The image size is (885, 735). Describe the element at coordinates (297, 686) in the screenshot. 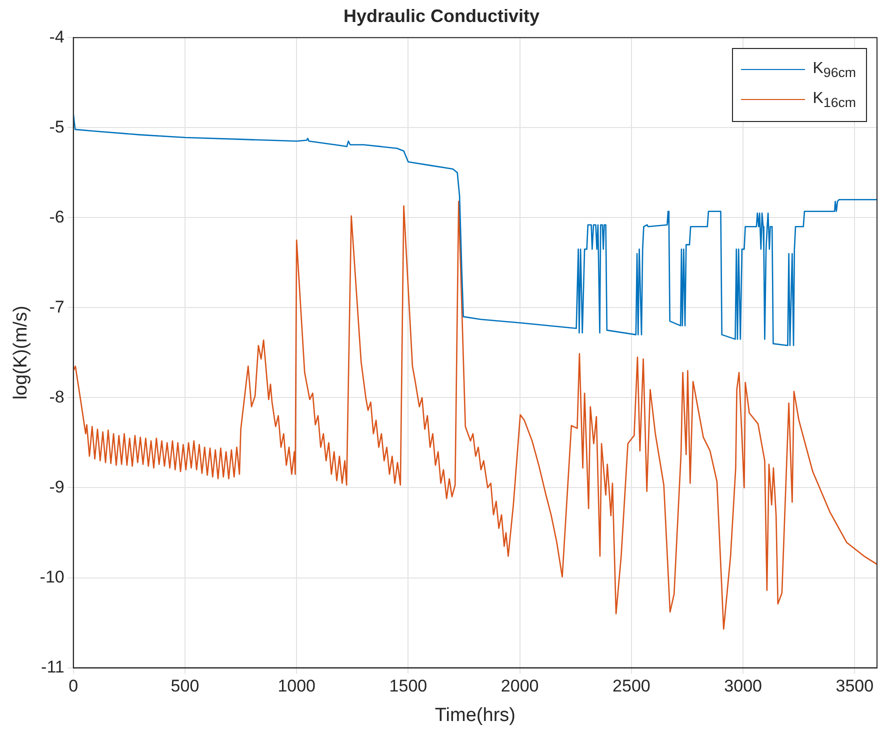

I see `x-tick-label: 1000` at that location.